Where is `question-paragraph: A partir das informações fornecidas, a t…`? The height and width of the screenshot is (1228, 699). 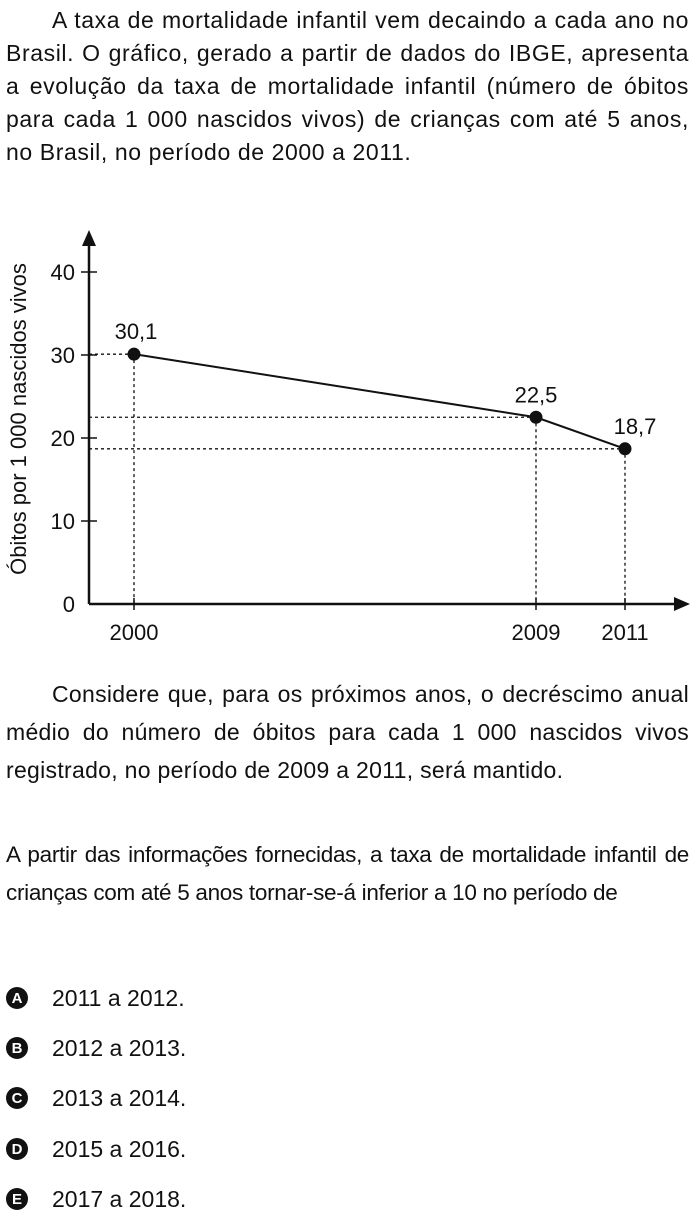 question-paragraph: A partir das informações fornecidas, a t… is located at coordinates (347, 873).